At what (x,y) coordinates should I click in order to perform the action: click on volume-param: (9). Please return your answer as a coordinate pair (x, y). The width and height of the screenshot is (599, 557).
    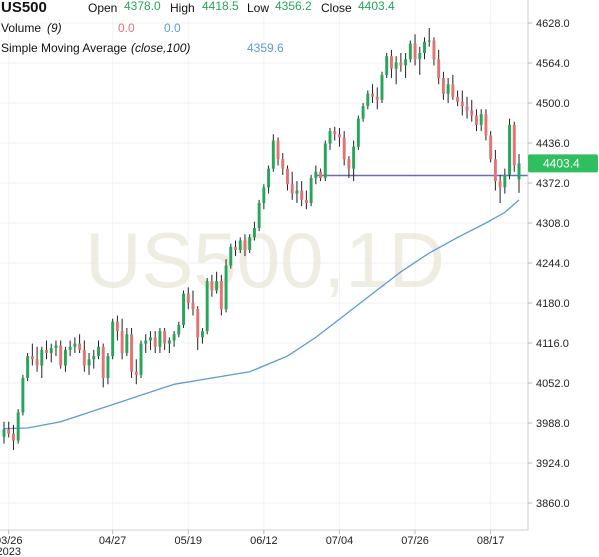
    Looking at the image, I should click on (54, 28).